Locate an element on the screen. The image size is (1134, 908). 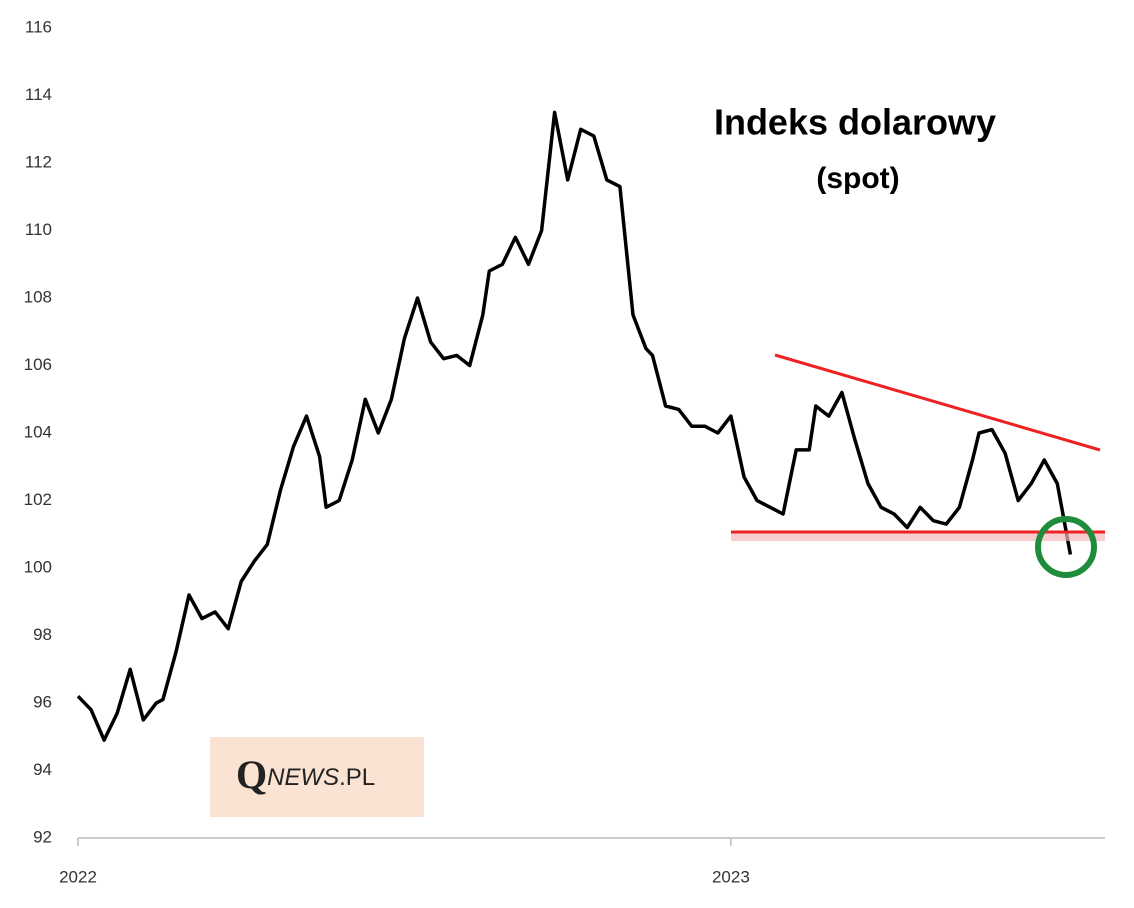
y-tick-label: 92 is located at coordinates (42, 836).